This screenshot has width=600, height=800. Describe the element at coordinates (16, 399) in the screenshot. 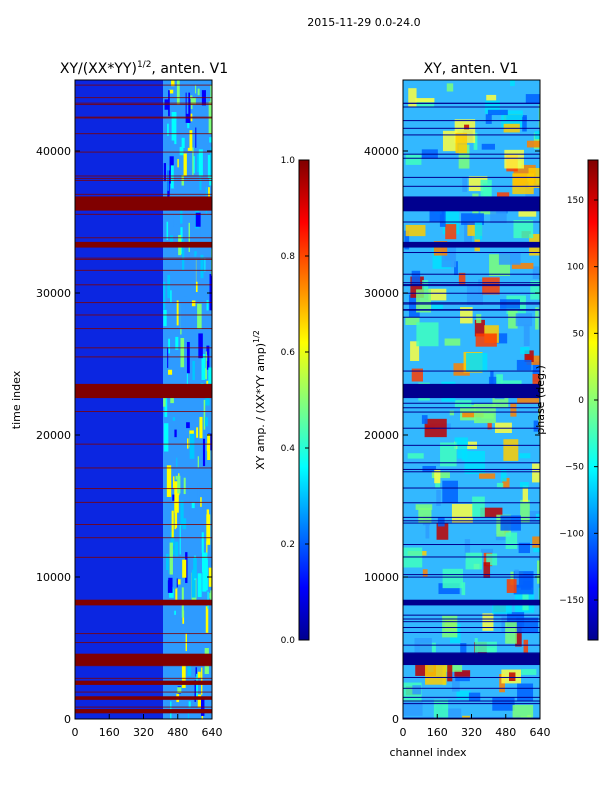

I see `left-ylabel: time index` at that location.